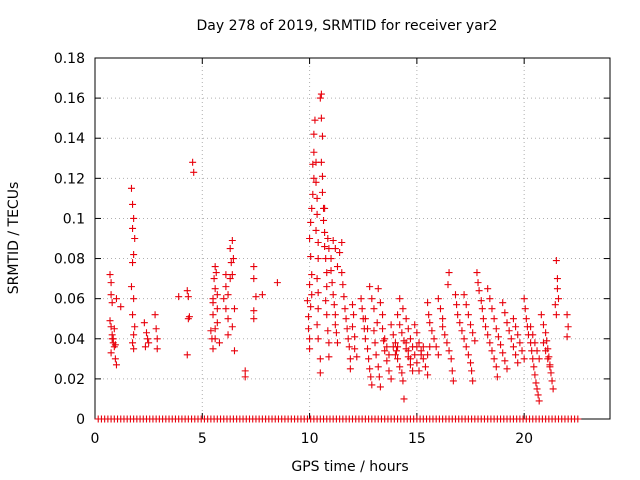 This screenshot has width=640, height=480. Describe the element at coordinates (69, 59) in the screenshot. I see `y-tick-label: 0.18` at that location.